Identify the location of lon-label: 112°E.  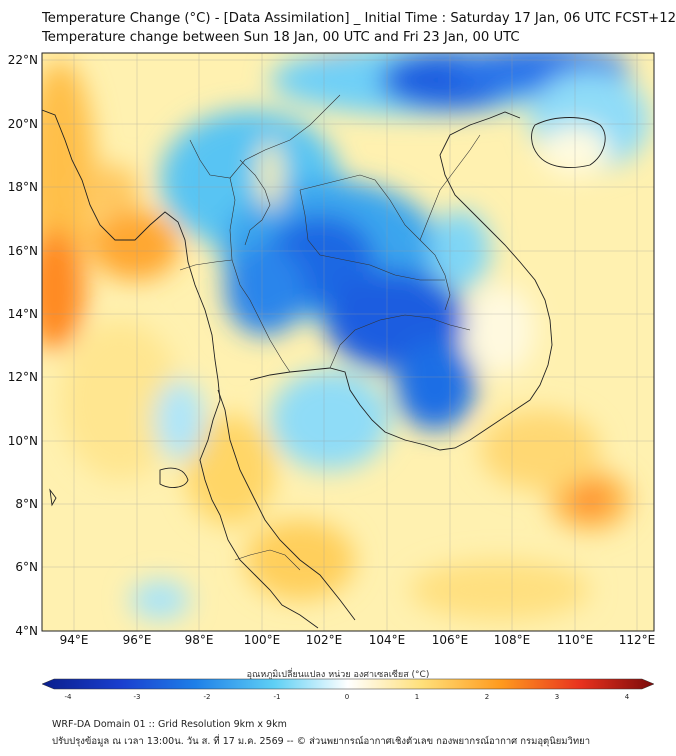
(637, 640).